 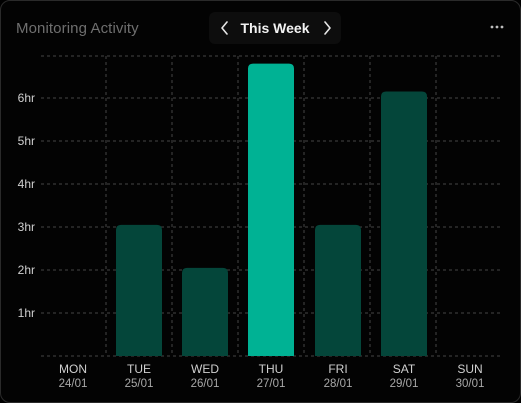 What do you see at coordinates (338, 384) in the screenshot?
I see `x-tick-date: 28/01` at bounding box center [338, 384].